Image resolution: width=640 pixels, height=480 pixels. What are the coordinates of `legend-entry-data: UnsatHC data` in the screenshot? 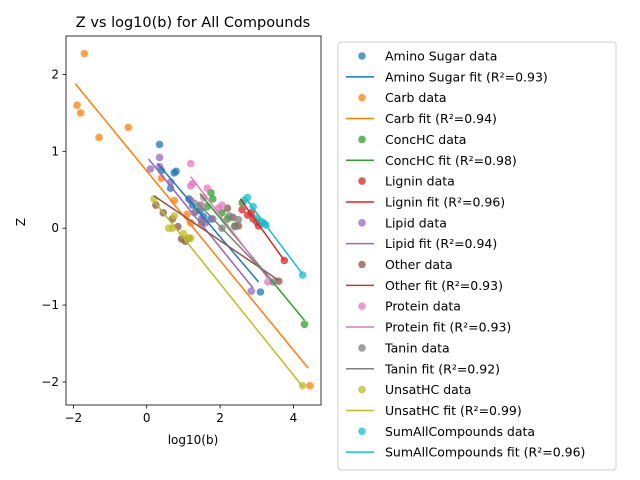 It's located at (428, 389).